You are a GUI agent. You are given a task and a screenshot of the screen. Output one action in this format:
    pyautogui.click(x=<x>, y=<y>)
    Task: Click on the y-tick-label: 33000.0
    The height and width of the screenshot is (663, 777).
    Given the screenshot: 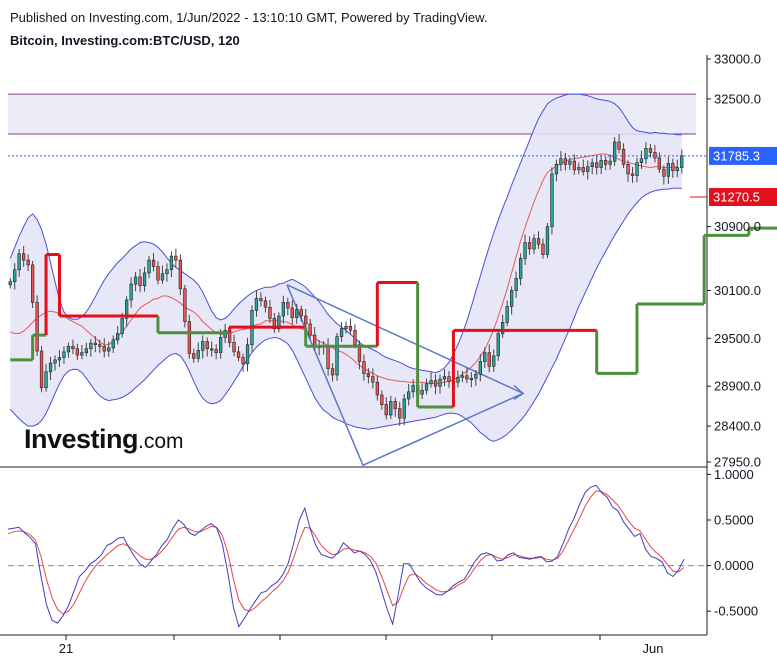 What is the action you would take?
    pyautogui.click(x=737, y=58)
    